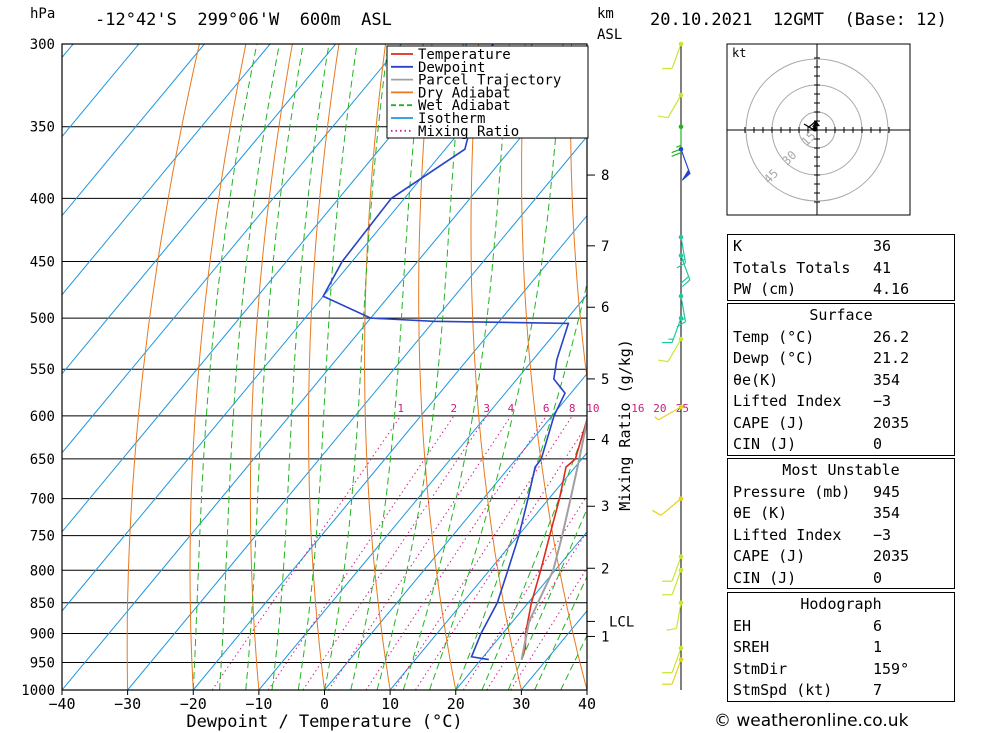  I want to click on pressure-tick-label: 550, so click(42, 370).